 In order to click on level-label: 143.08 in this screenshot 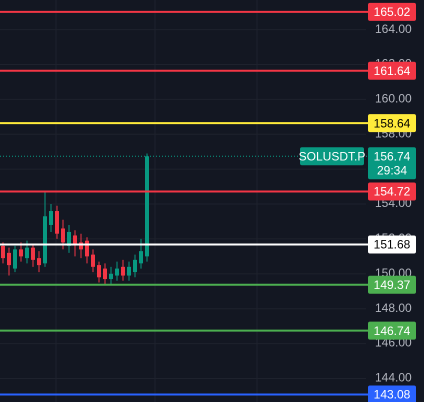, I will do `click(392, 395)`.